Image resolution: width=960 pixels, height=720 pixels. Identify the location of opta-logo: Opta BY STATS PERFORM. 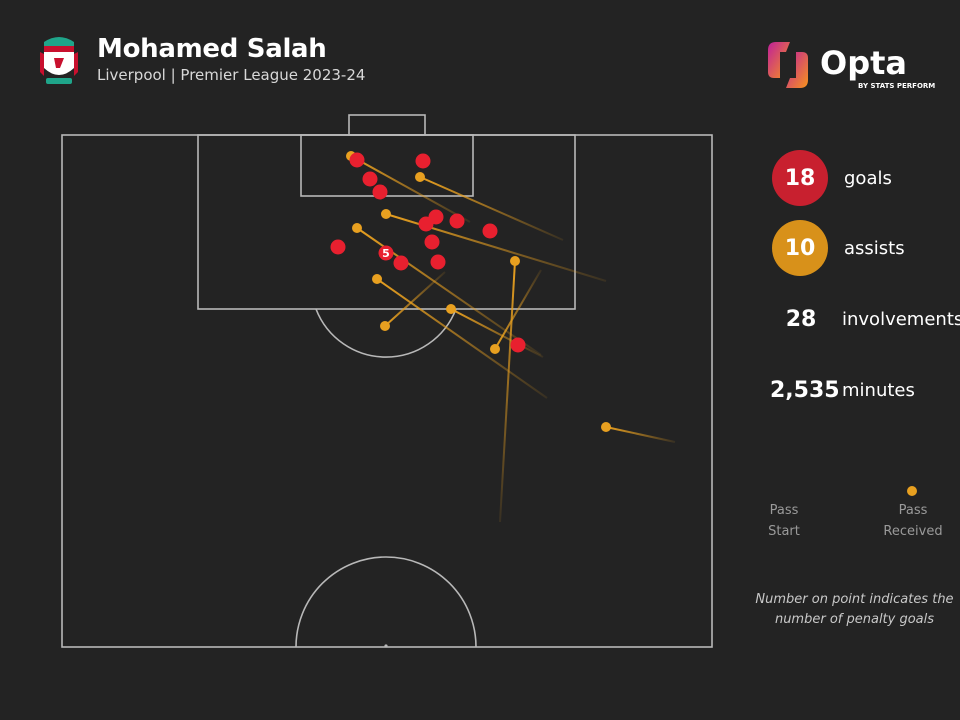
(851, 66).